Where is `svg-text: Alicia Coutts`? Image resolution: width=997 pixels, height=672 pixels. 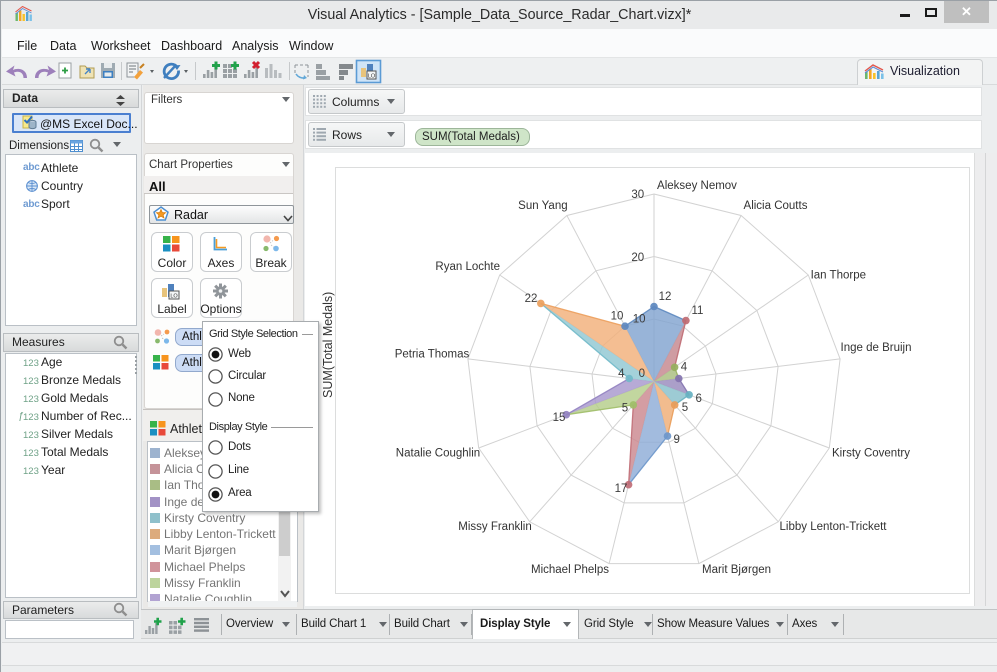
svg-text: Alicia Coutts is located at coordinates (776, 206).